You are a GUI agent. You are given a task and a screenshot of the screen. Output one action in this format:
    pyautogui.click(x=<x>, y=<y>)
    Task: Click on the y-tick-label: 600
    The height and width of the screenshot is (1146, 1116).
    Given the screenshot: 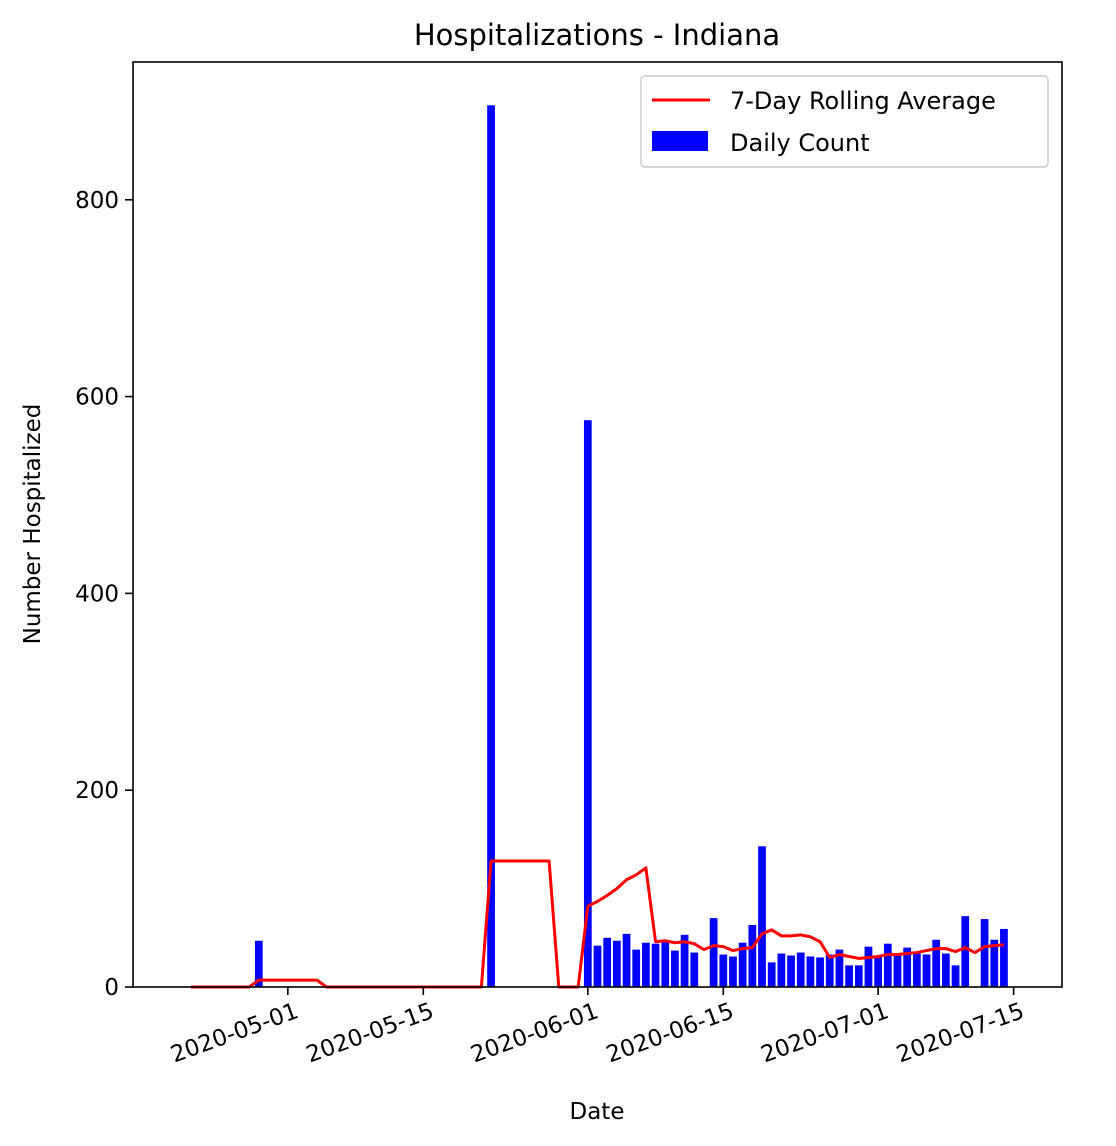 What is the action you would take?
    pyautogui.click(x=97, y=398)
    